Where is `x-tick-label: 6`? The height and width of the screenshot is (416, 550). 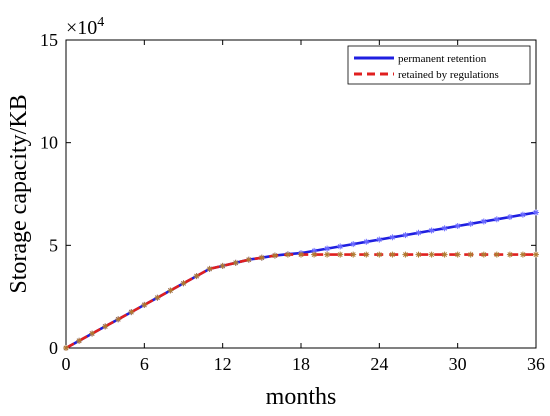
x-tick-label: 6 is located at coordinates (144, 364).